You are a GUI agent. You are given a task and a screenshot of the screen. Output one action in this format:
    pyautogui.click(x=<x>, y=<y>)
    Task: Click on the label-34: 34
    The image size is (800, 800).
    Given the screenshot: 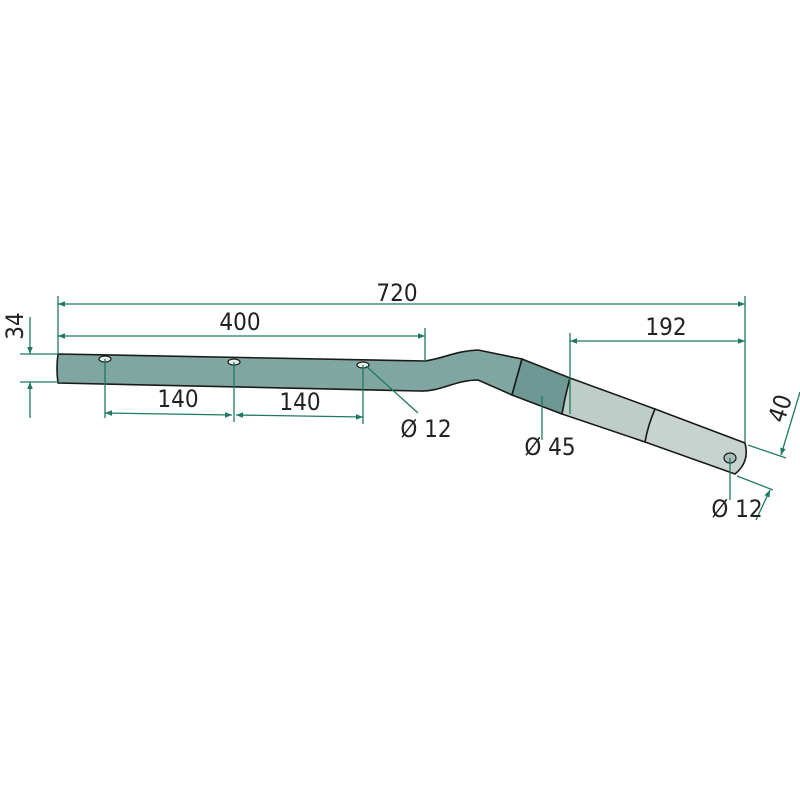 What is the action you would take?
    pyautogui.click(x=15, y=325)
    